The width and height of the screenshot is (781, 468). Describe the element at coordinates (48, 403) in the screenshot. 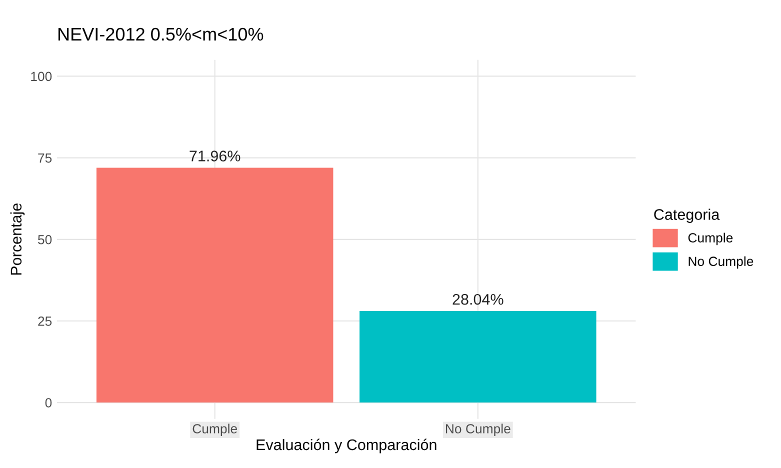

I see `y-tick-label: 0` at that location.